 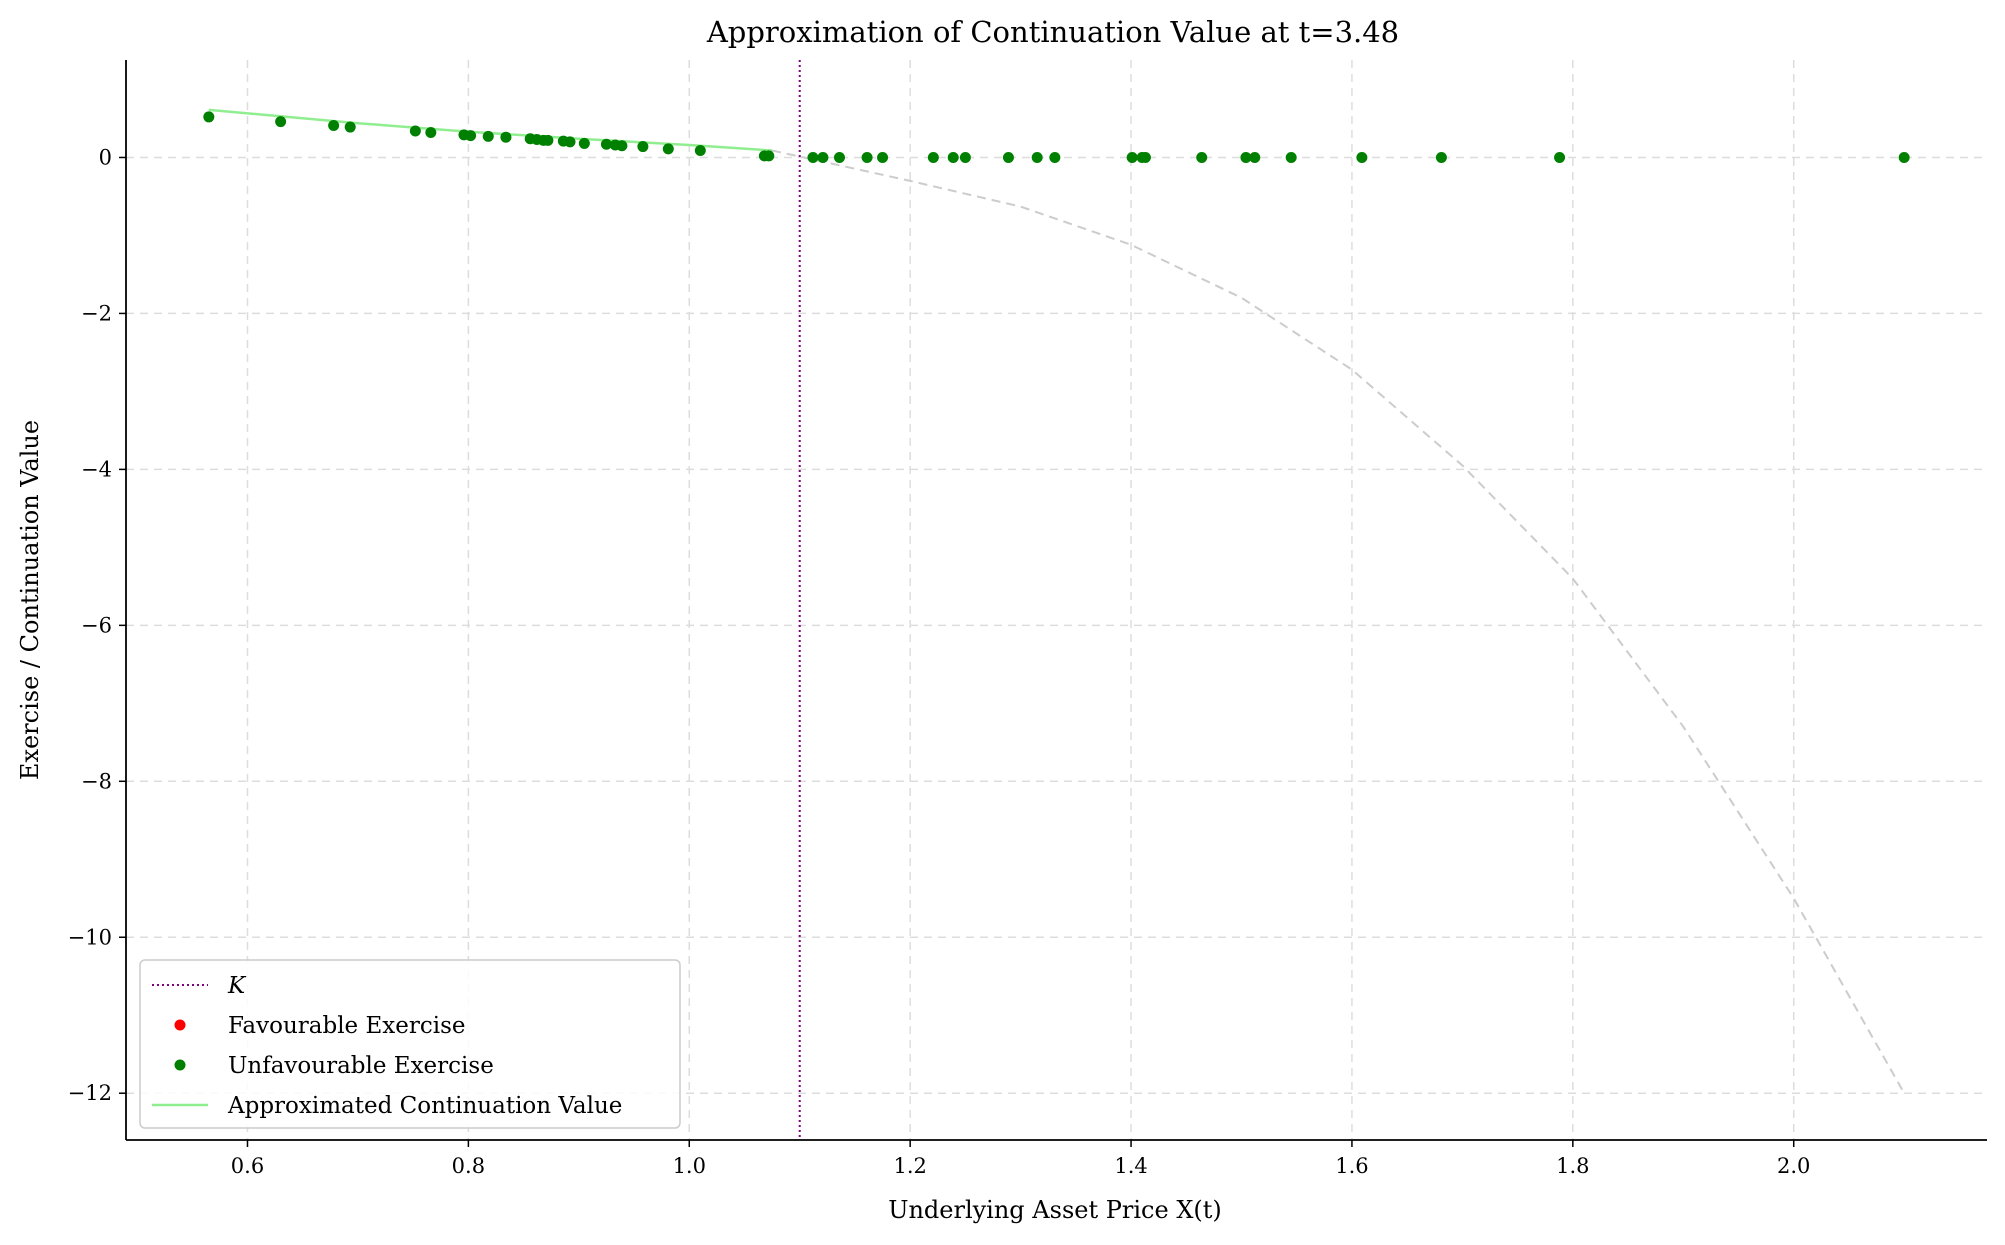 What do you see at coordinates (909, 1166) in the screenshot?
I see `x-tick-label: 1.2` at bounding box center [909, 1166].